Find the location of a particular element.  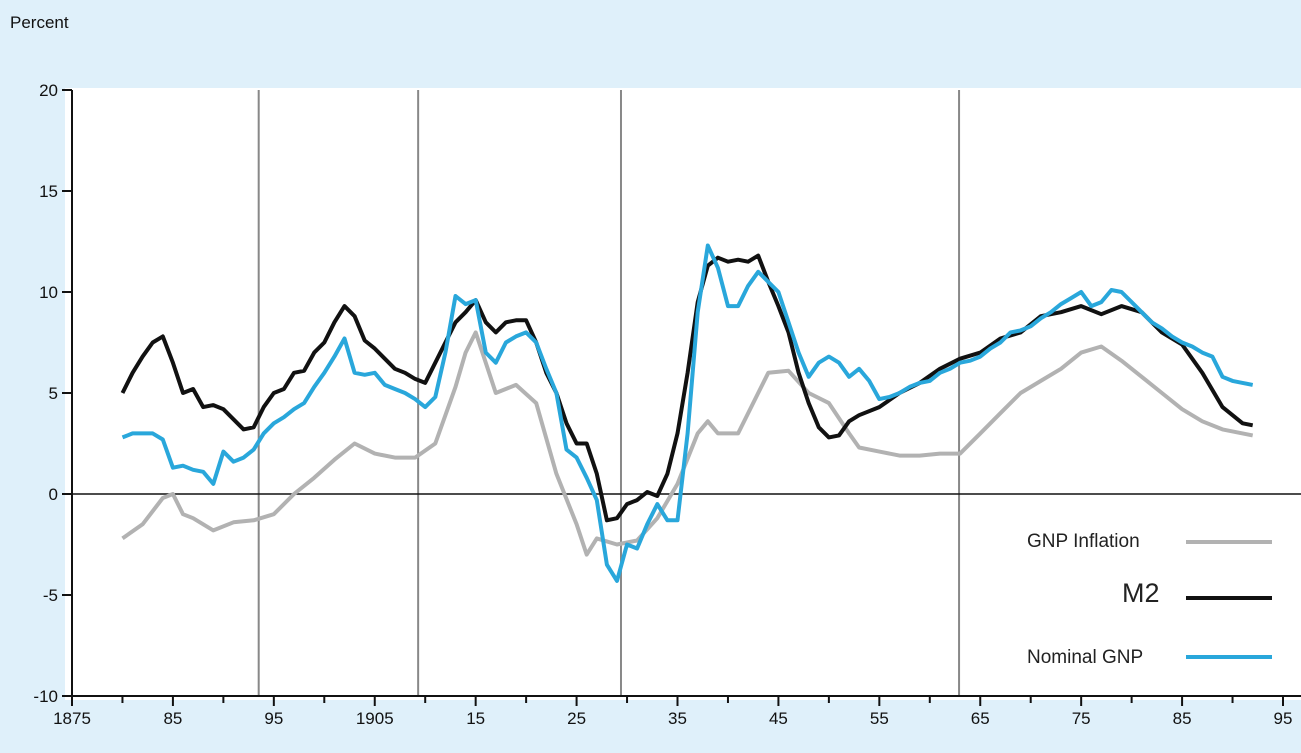

x-tick-label: 1905 is located at coordinates (375, 718).